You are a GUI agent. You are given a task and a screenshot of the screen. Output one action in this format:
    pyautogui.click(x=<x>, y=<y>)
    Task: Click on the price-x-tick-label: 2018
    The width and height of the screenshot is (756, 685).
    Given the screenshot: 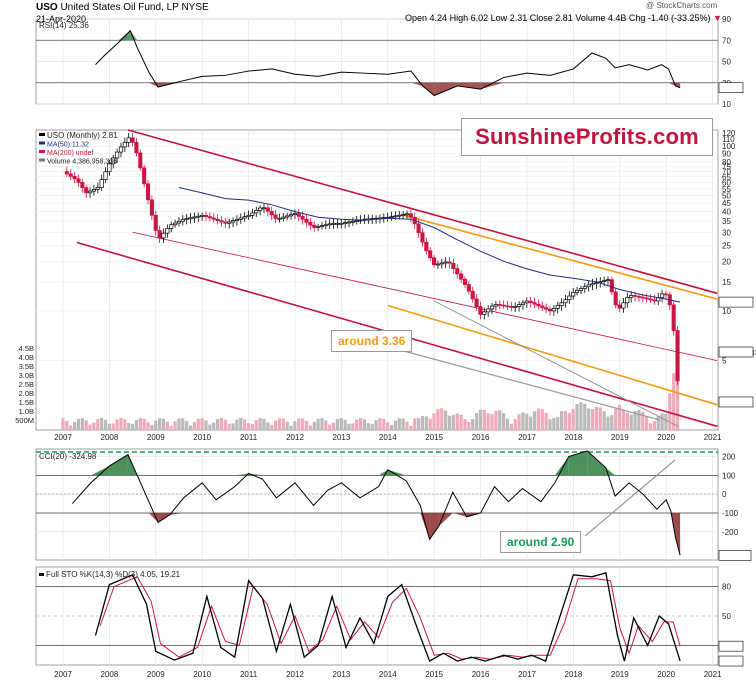 What is the action you would take?
    pyautogui.click(x=574, y=437)
    